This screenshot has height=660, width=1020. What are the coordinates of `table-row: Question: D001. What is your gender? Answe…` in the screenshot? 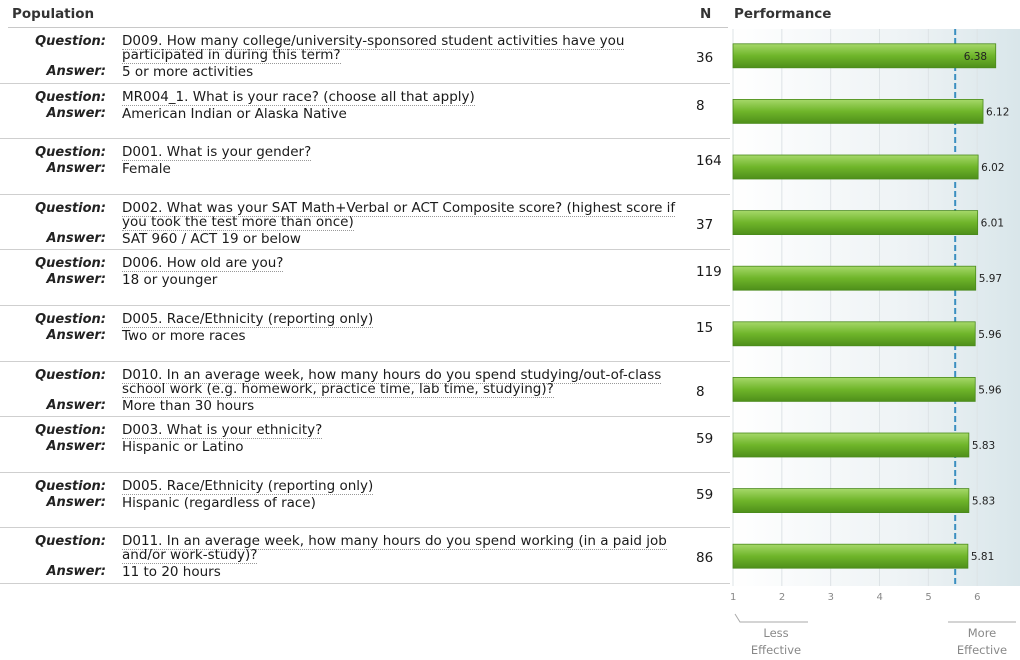 It's located at (365, 167).